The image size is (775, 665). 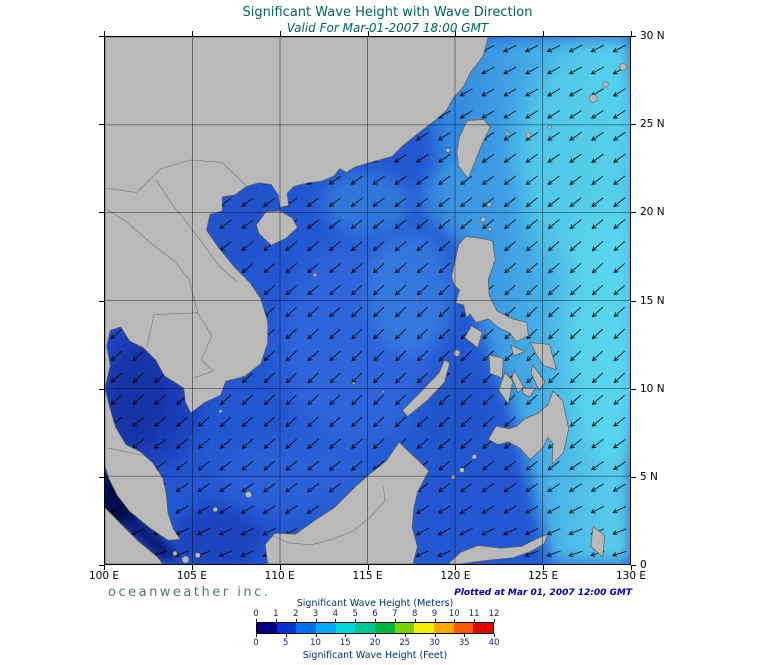 What do you see at coordinates (315, 614) in the screenshot?
I see `legend-meters-tick-label: 3` at bounding box center [315, 614].